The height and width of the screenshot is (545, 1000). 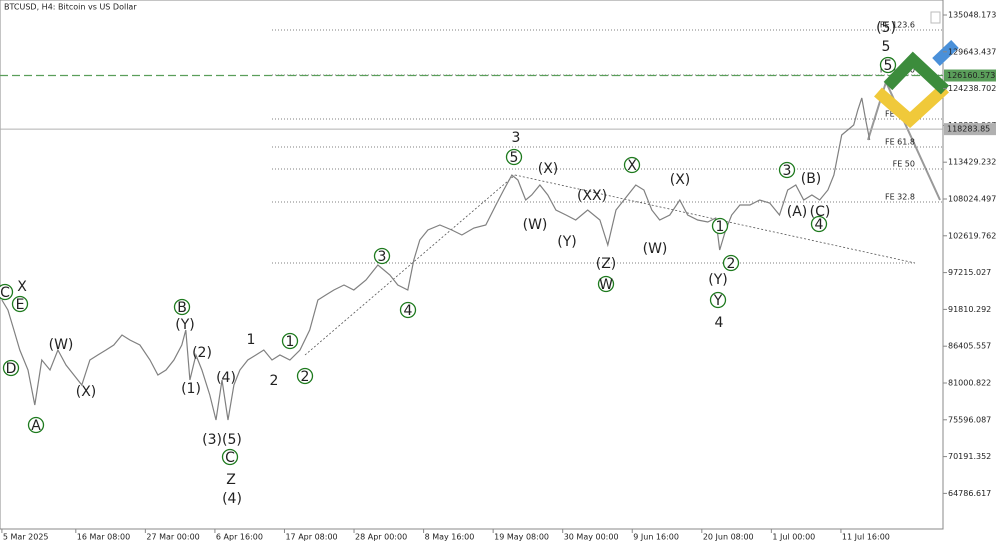 What do you see at coordinates (591, 537) in the screenshot?
I see `x-tick-label: 30 May 00:00` at bounding box center [591, 537].